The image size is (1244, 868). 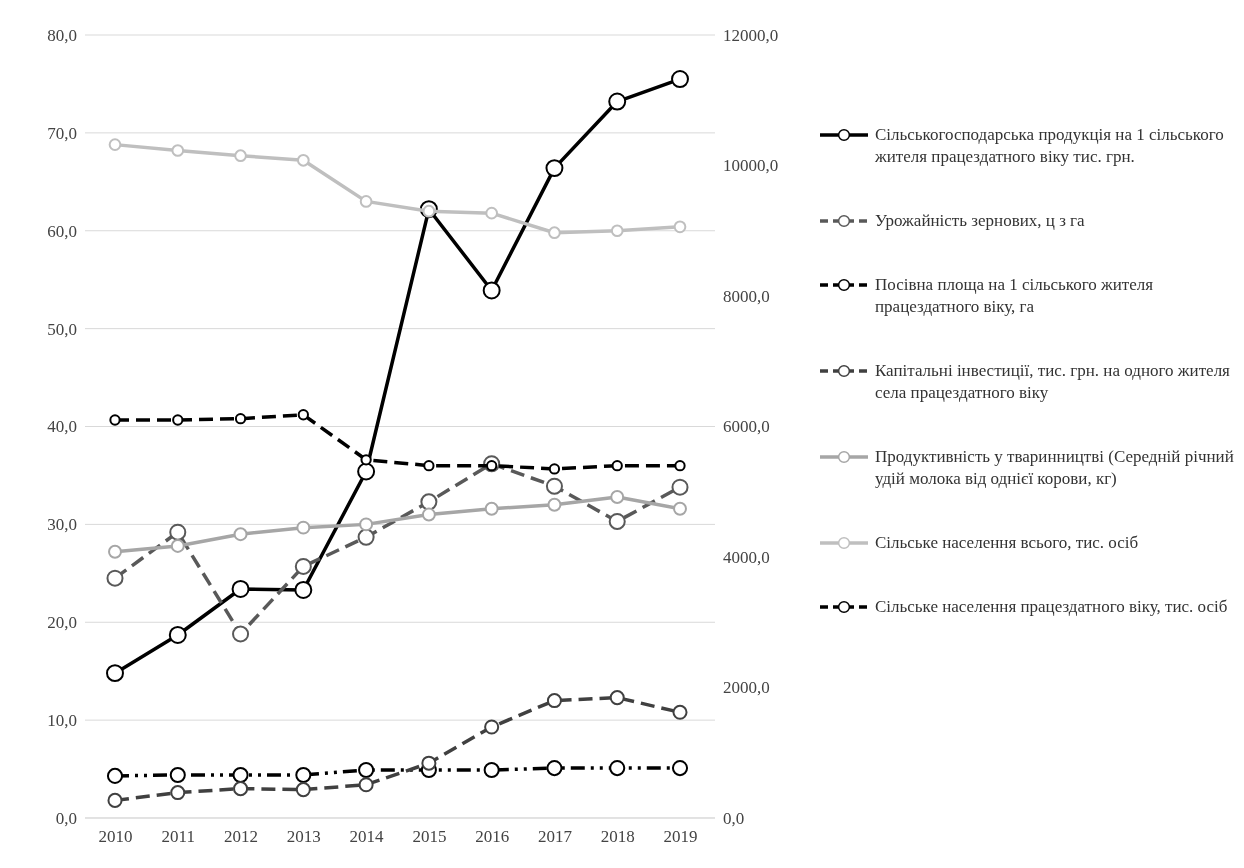 I want to click on y-tick-label: 60,0, so click(x=62, y=231).